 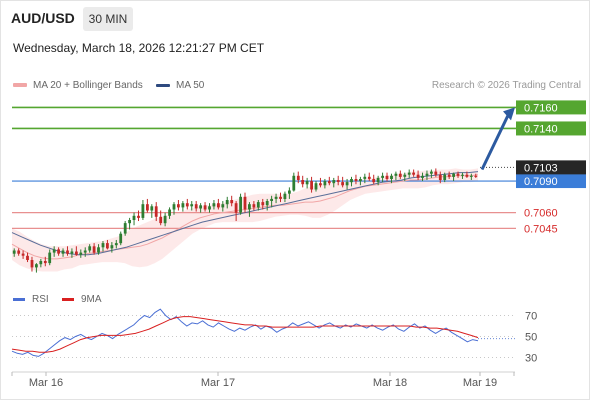 What do you see at coordinates (163, 85) in the screenshot?
I see `ma50-swatch` at bounding box center [163, 85].